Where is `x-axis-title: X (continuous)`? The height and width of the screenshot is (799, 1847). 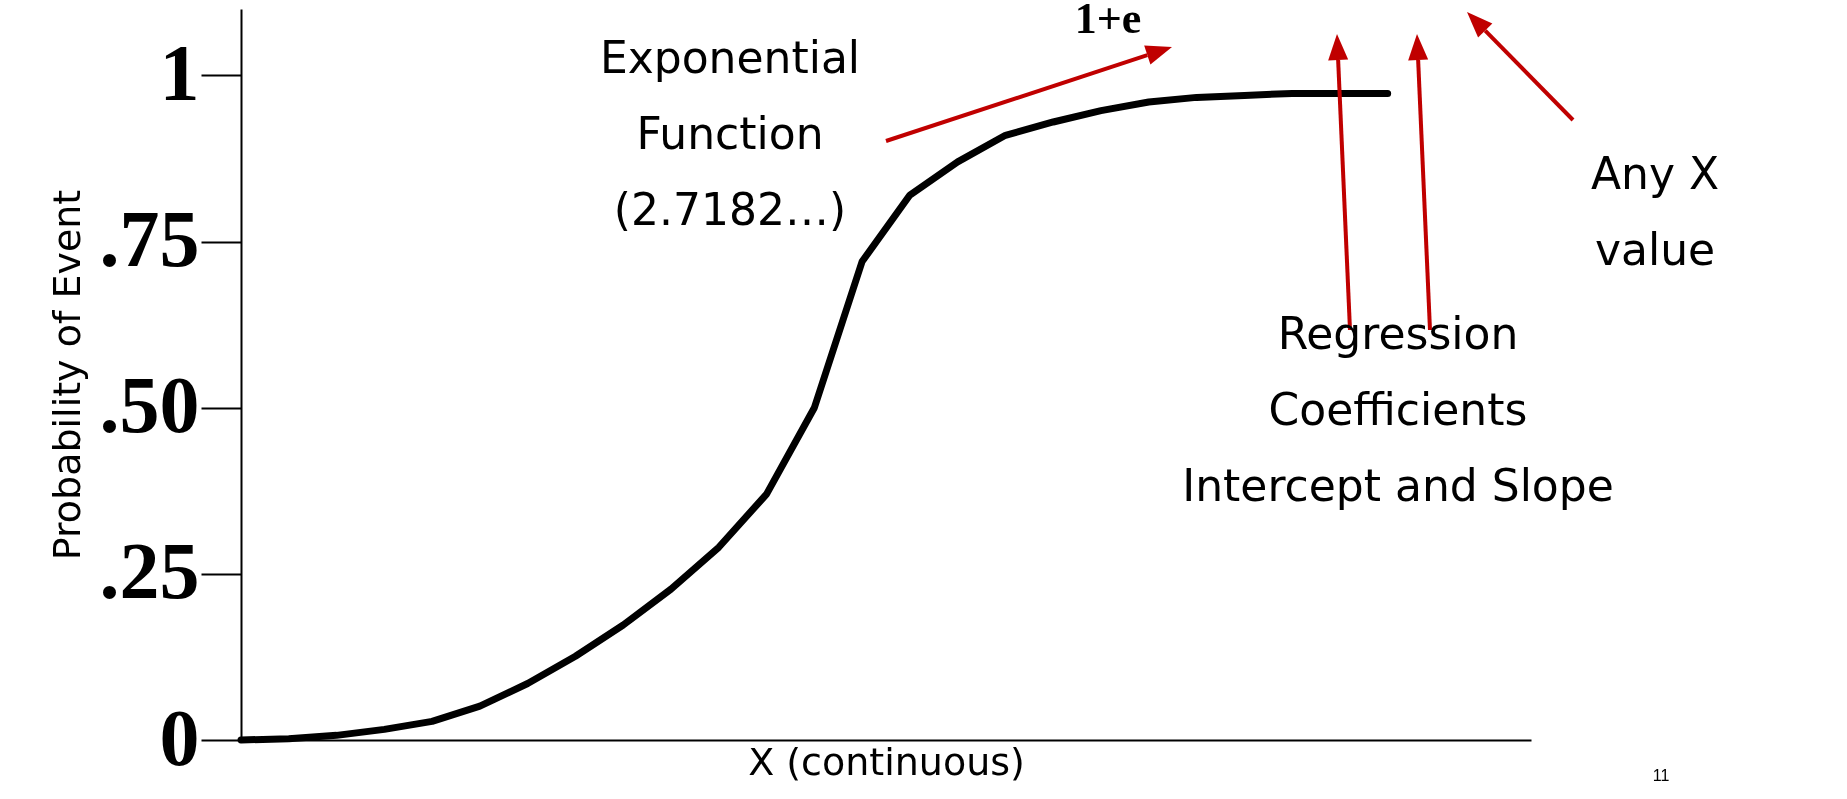 x-axis-title: X (continuous) is located at coordinates (886, 761).